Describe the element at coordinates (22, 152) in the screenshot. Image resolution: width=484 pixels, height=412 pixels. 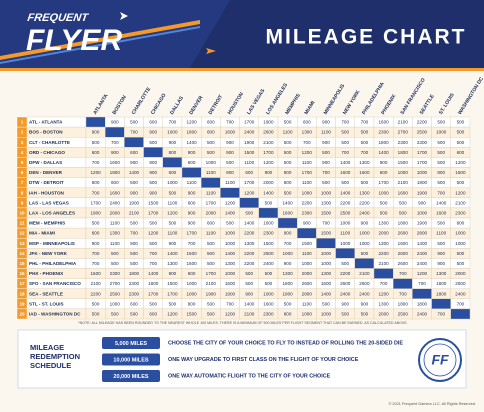
I see `row-number: 4` at that location.